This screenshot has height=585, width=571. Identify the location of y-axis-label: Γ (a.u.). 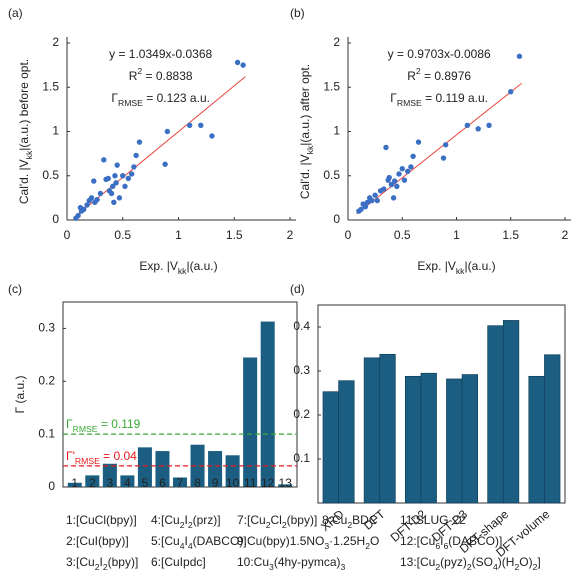
(20, 395).